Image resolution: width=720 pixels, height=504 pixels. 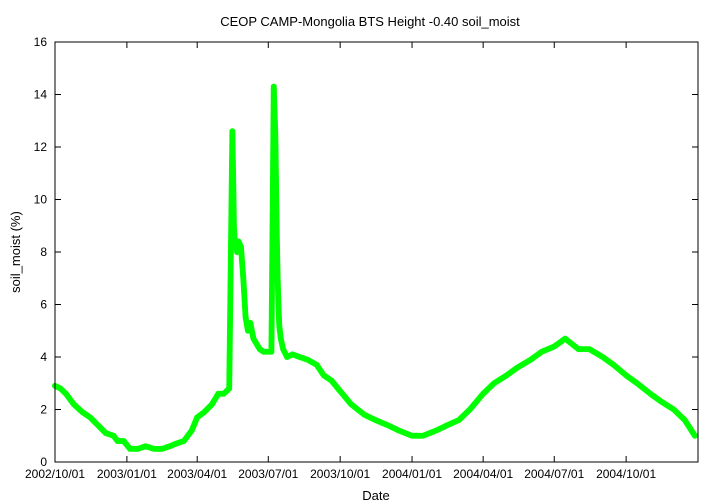 I want to click on x-axis-title: Date, so click(x=375, y=495).